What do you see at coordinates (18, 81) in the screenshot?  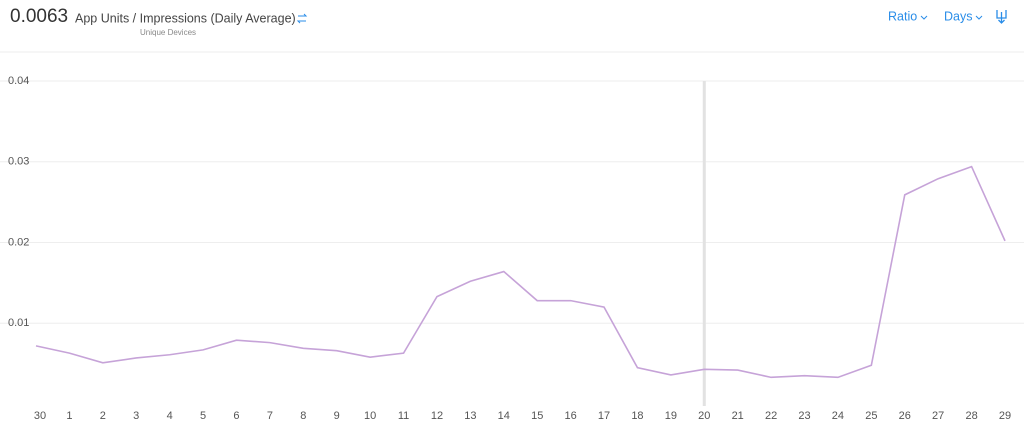 I see `y-tick-label: 0.04` at bounding box center [18, 81].